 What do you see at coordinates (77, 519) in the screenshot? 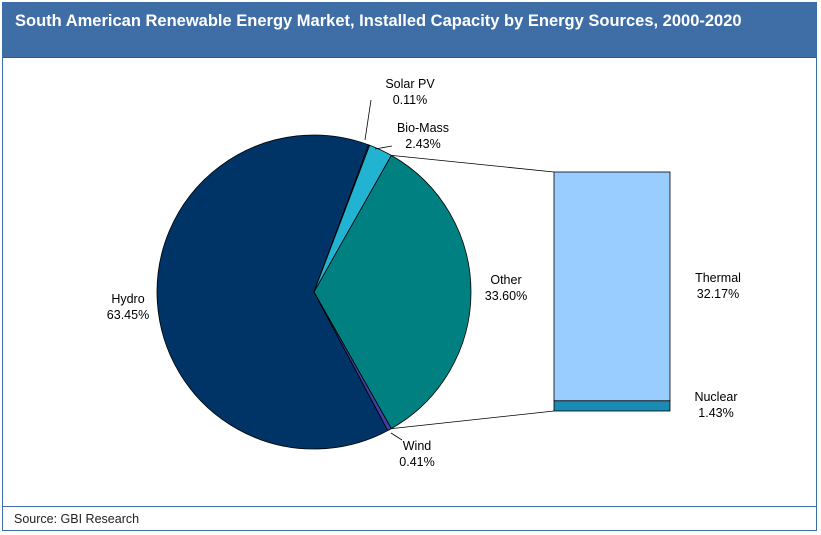
I see `source-text: Source: GBI Research` at bounding box center [77, 519].